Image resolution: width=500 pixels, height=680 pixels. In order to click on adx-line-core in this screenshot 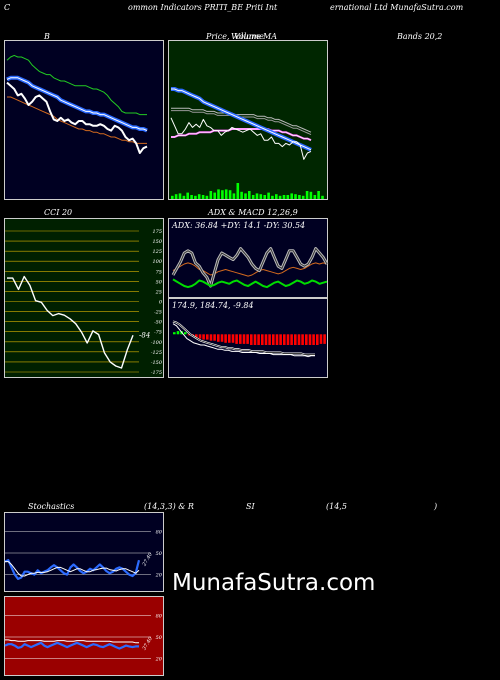, I will do `click(250, 267)`.